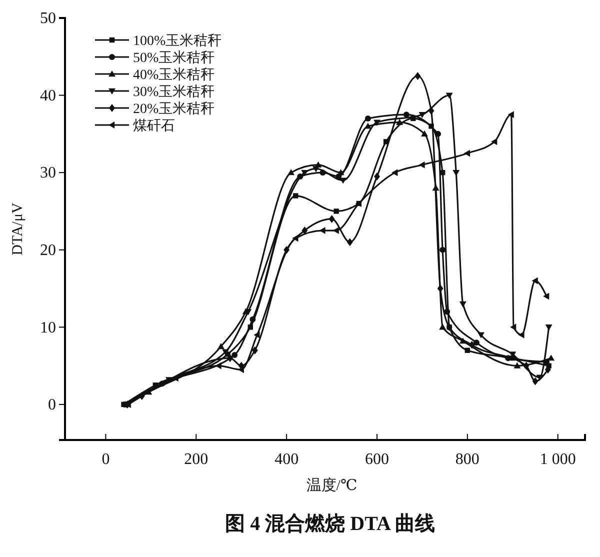  Describe the element at coordinates (106, 459) in the screenshot. I see `x-tick-label: 0` at that location.